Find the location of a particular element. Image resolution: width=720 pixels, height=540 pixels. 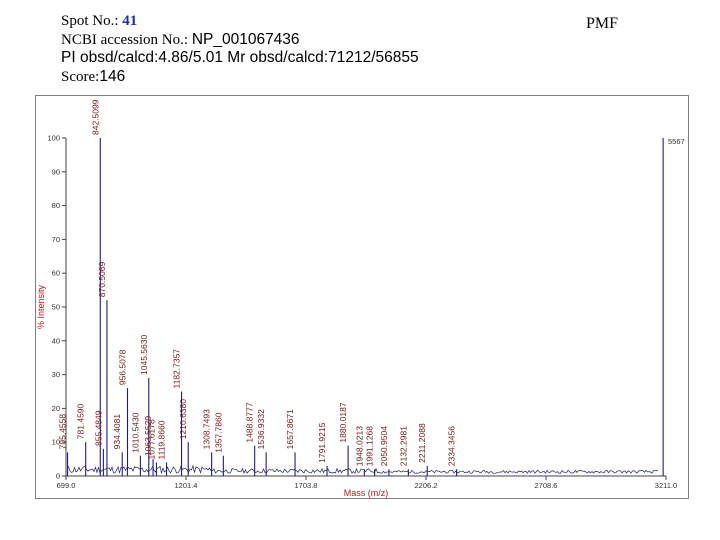

y-tick-label: 60 is located at coordinates (56, 273).